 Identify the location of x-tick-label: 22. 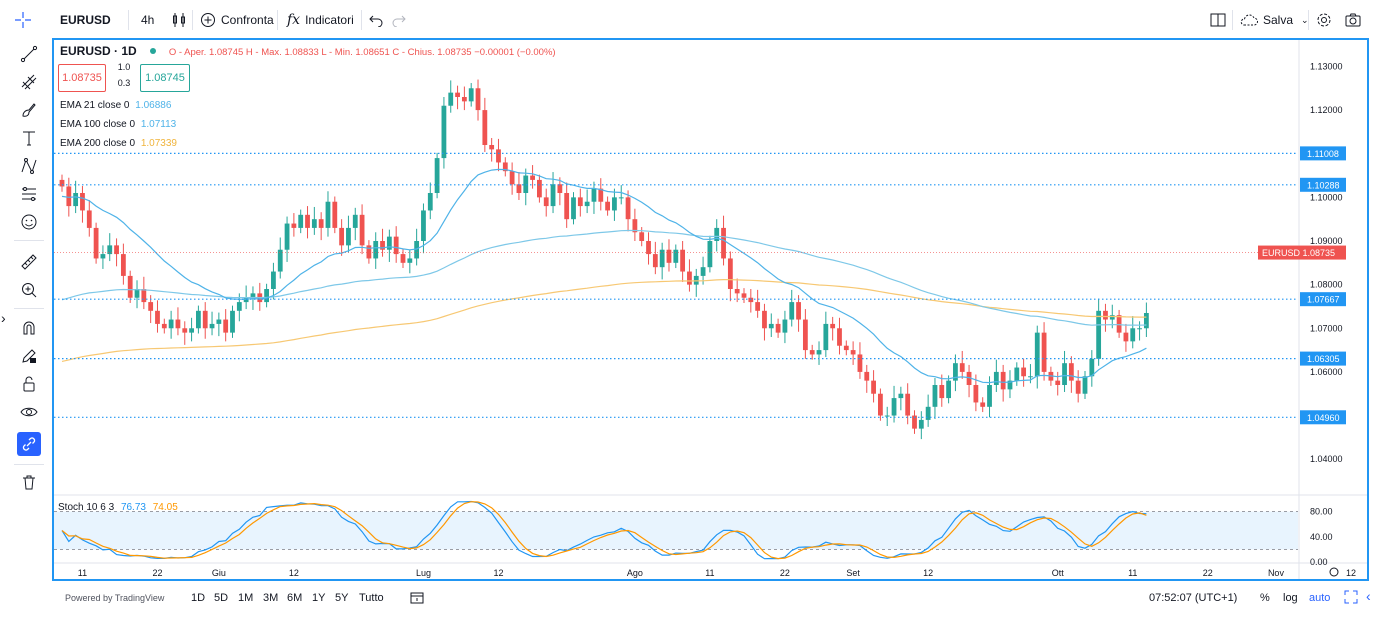
(1208, 573).